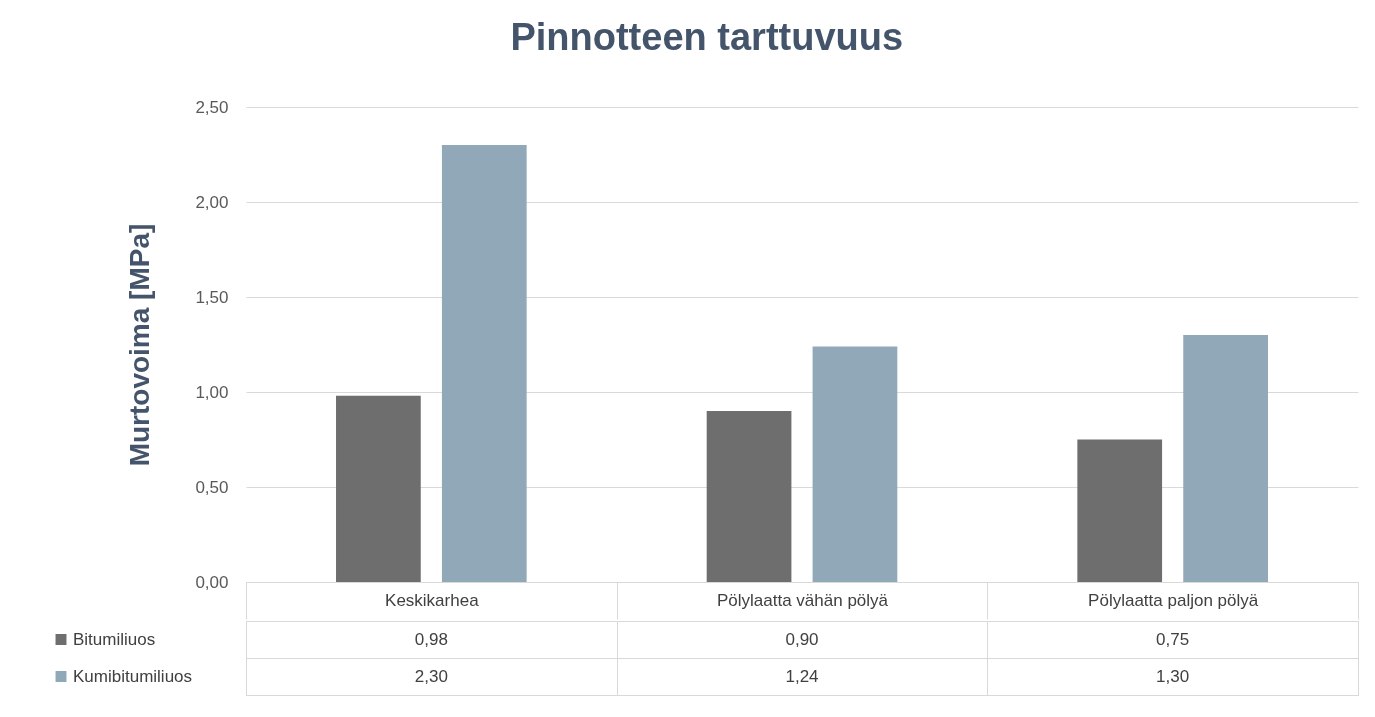  What do you see at coordinates (432, 600) in the screenshot?
I see `x-tick-label: Keskikarhea` at bounding box center [432, 600].